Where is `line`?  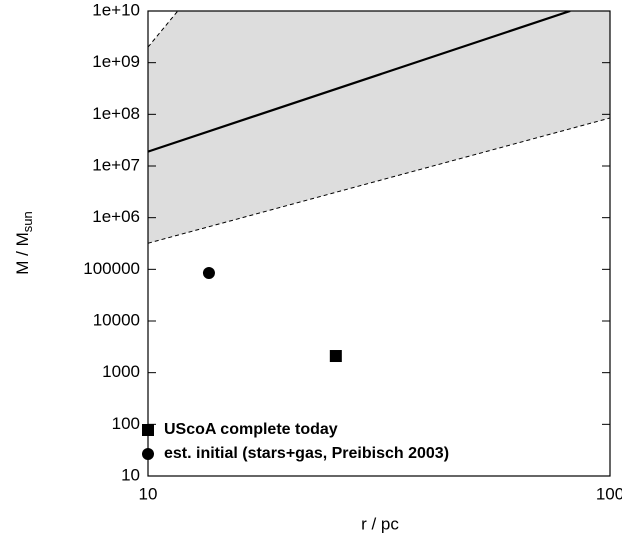
line is located at coordinates (163, 29).